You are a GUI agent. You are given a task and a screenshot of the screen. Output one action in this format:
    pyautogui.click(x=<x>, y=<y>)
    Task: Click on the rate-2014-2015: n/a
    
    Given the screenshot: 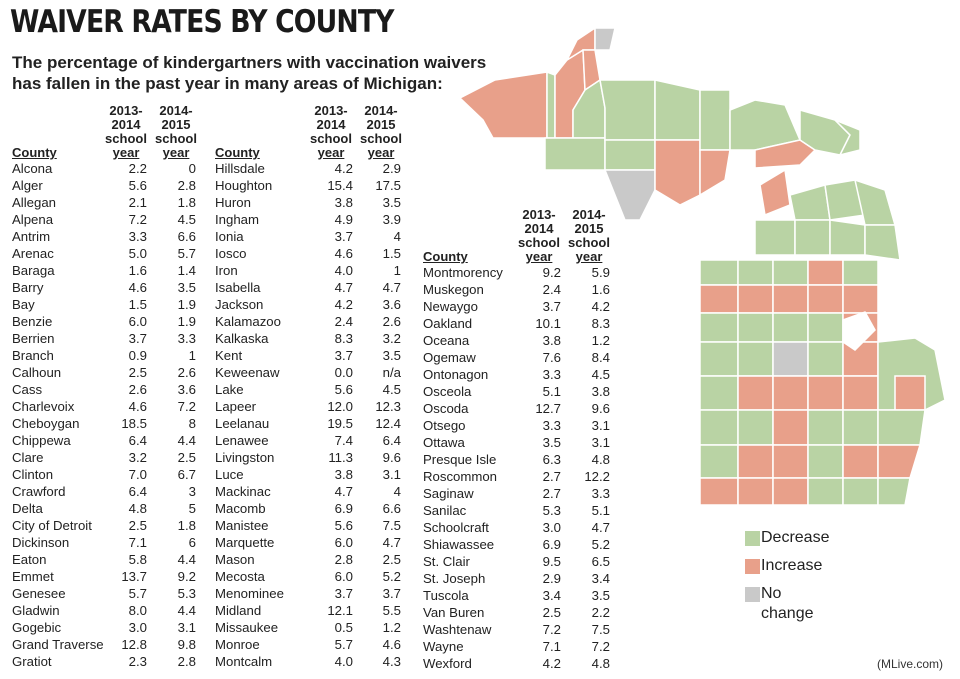 What is the action you would take?
    pyautogui.click(x=391, y=372)
    